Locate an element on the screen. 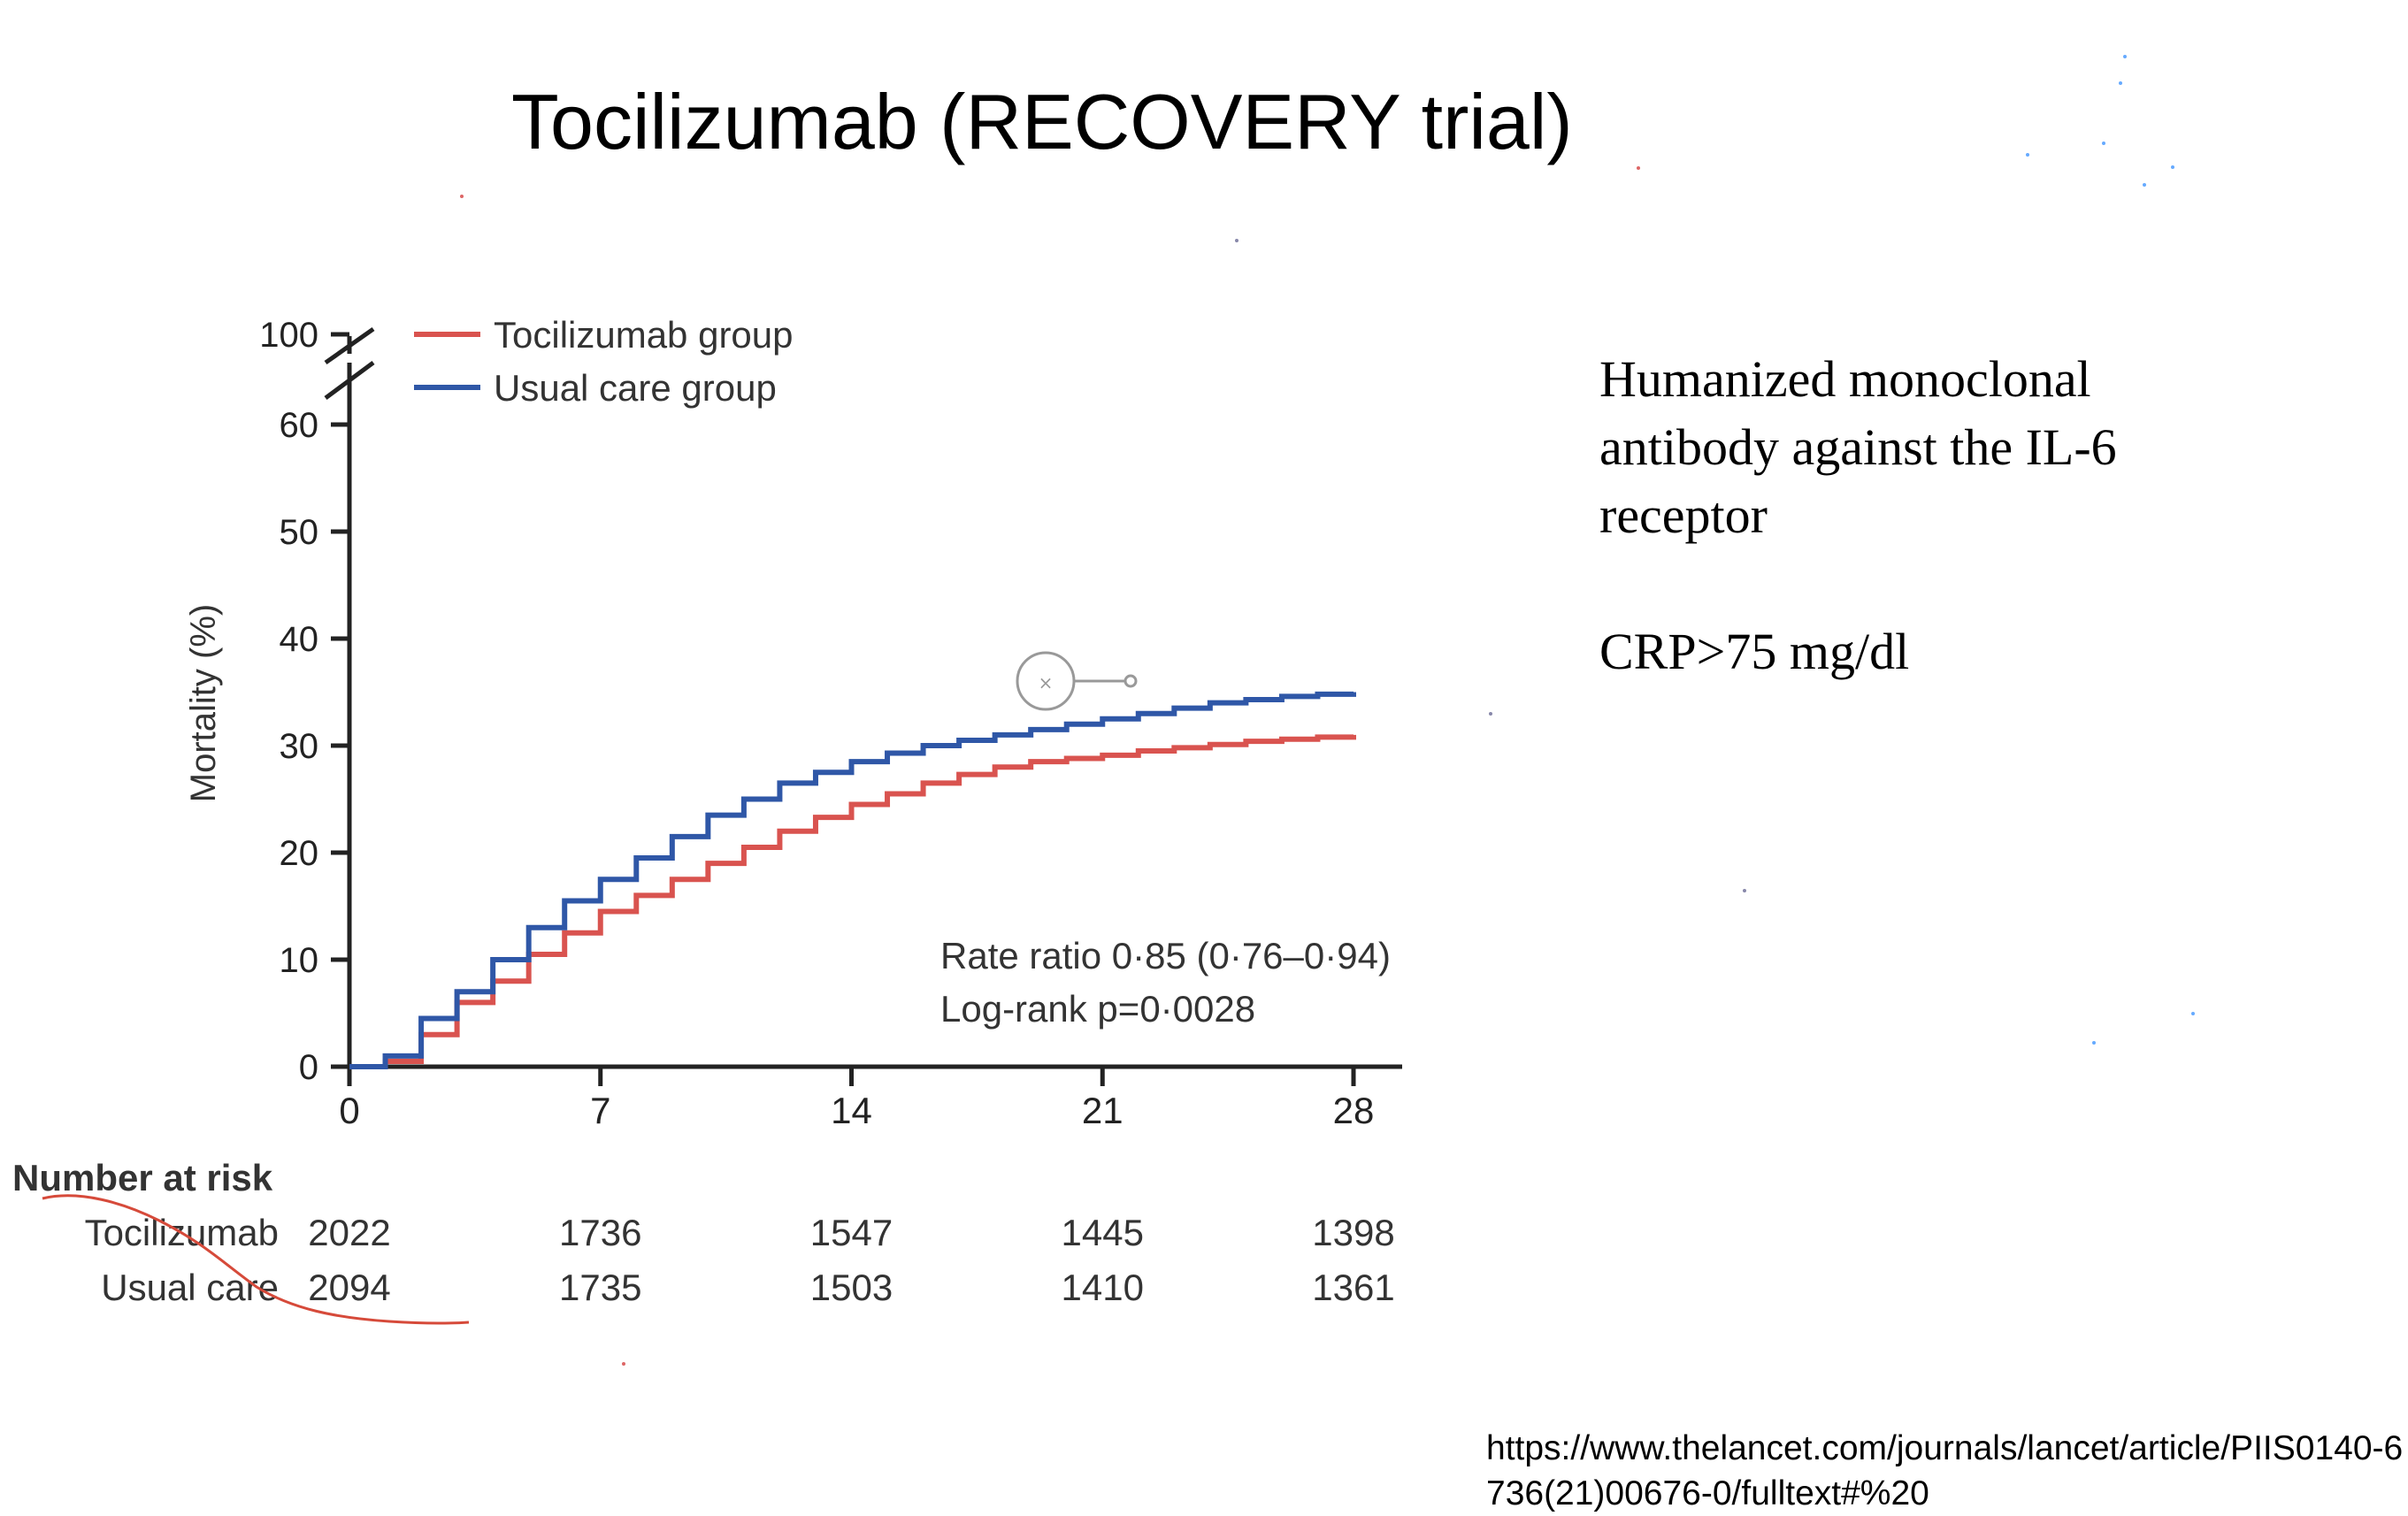 Image resolution: width=2408 pixels, height=1516 pixels. y-tick-label: 40 is located at coordinates (299, 639).